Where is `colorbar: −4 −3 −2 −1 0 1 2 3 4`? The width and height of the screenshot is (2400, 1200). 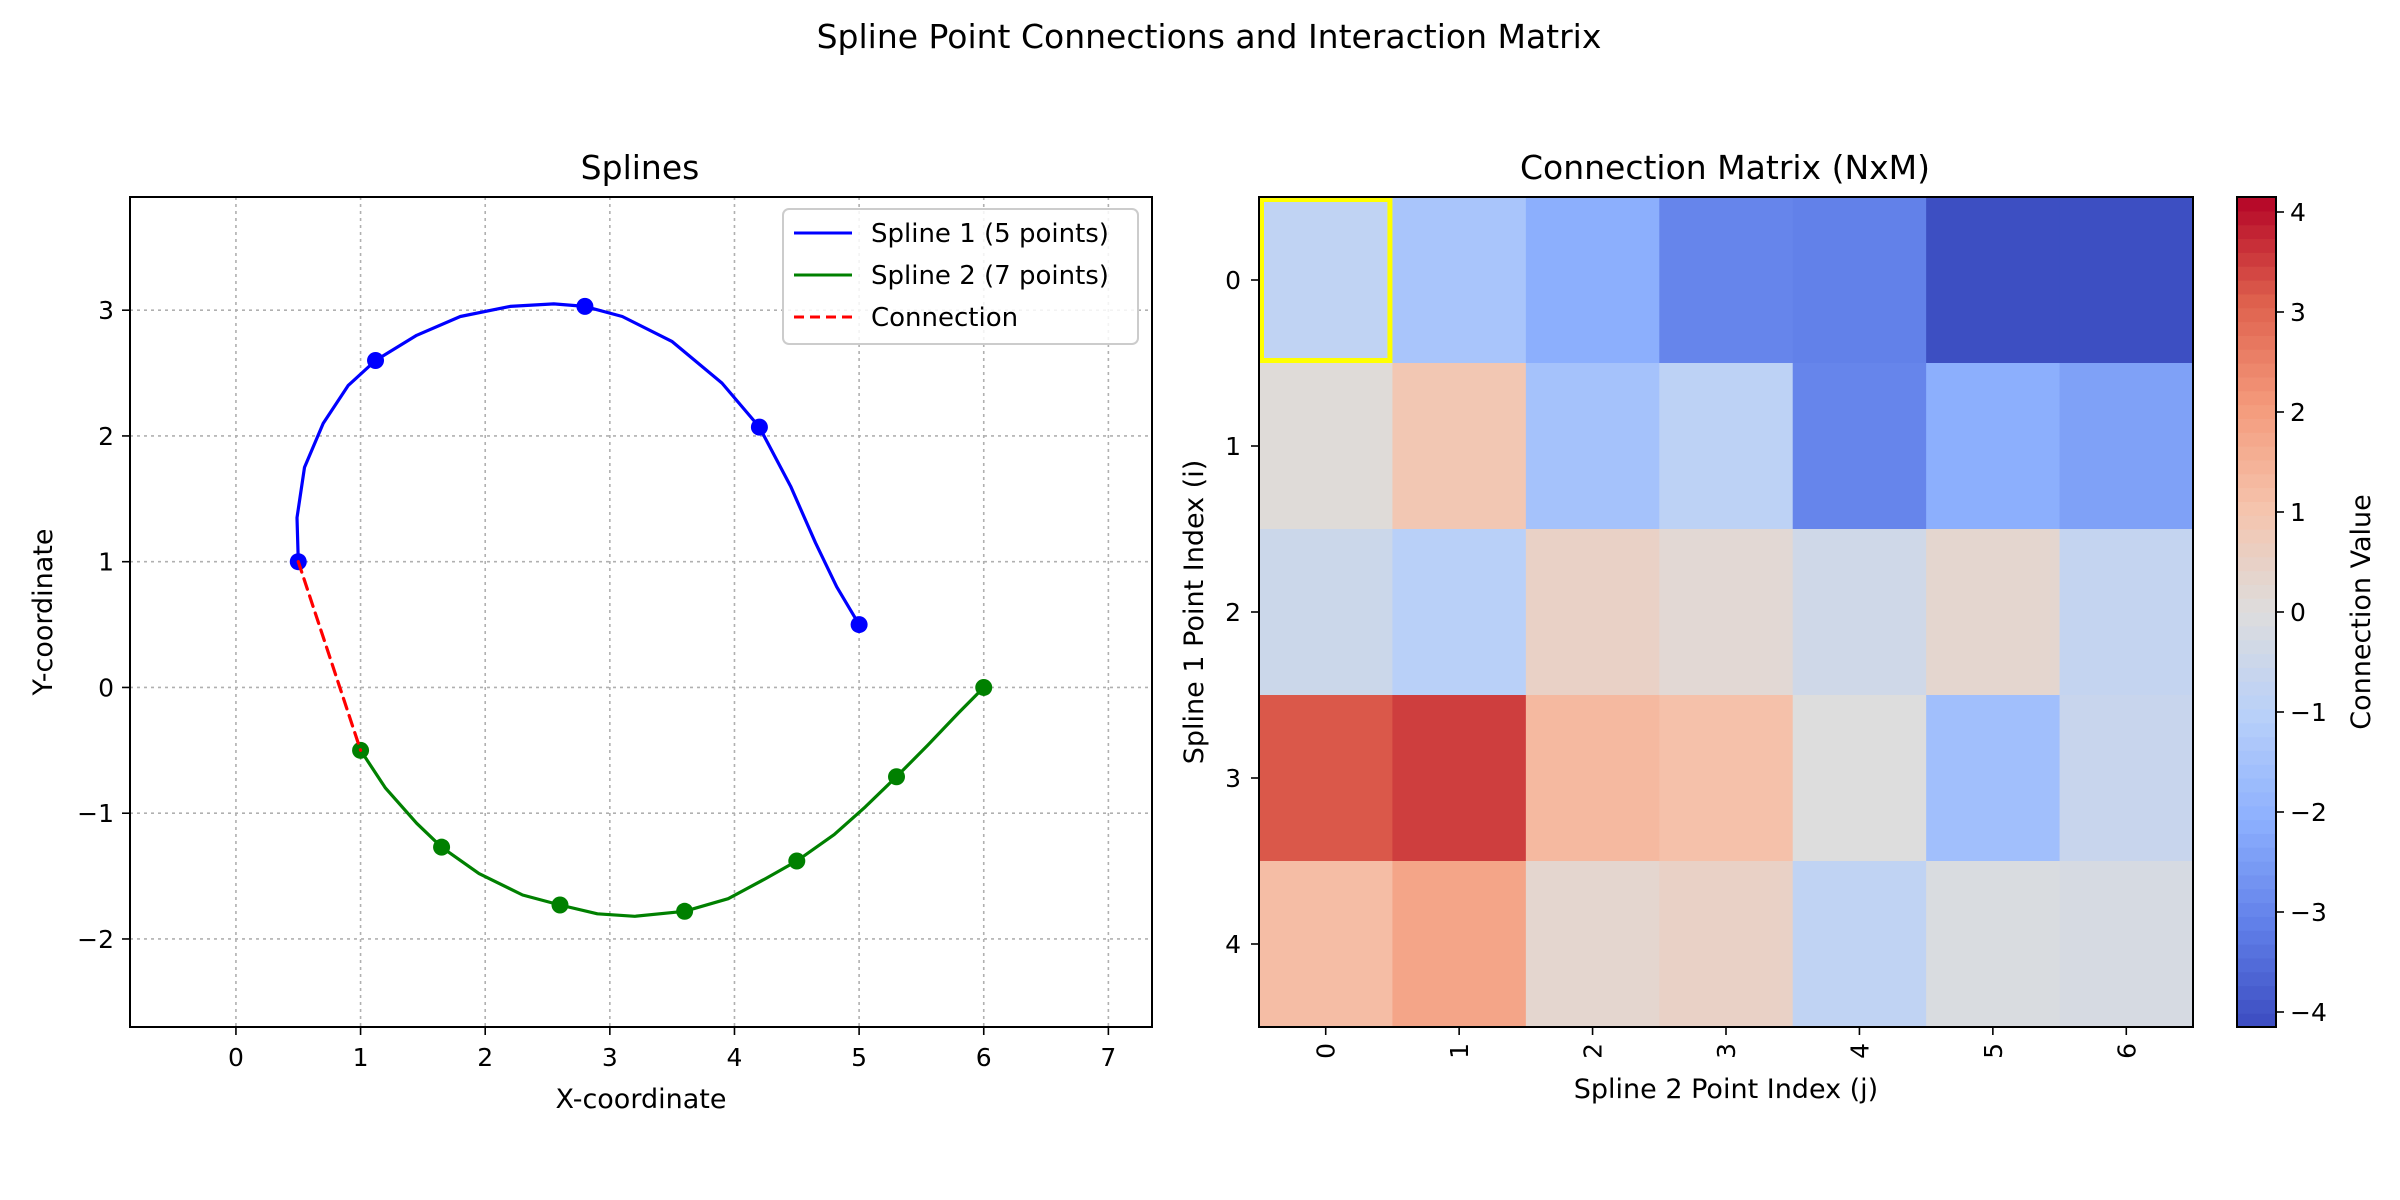 colorbar: −4 −3 −2 −1 0 1 2 3 4 is located at coordinates (2281, 612).